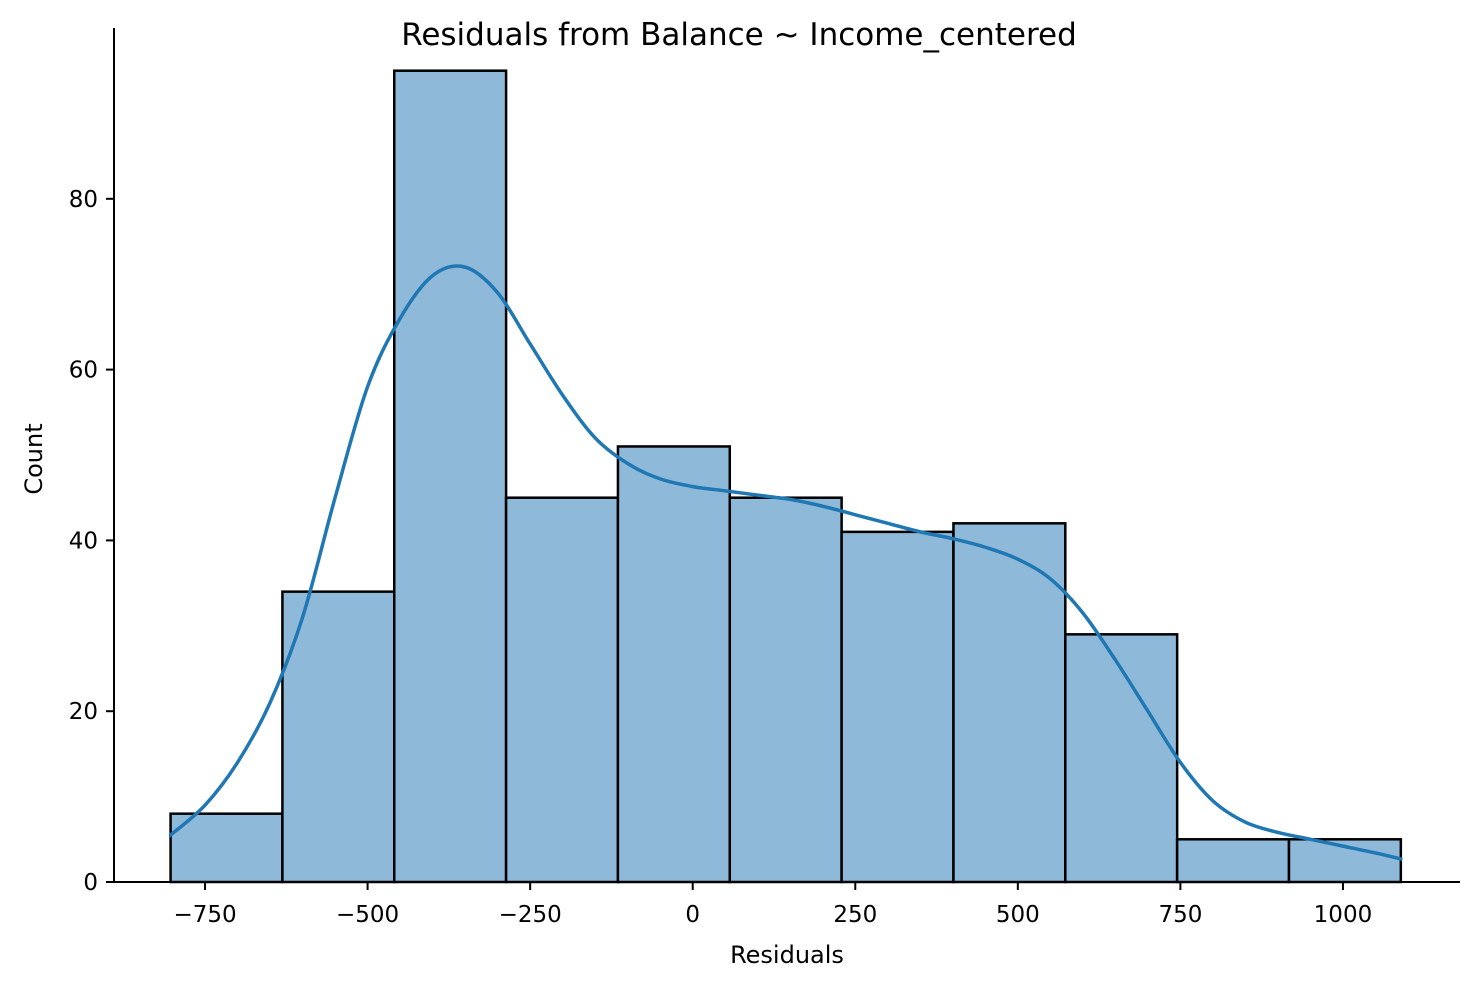 This screenshot has width=1479, height=989. Describe the element at coordinates (83, 371) in the screenshot. I see `y-tick-label: 60` at that location.